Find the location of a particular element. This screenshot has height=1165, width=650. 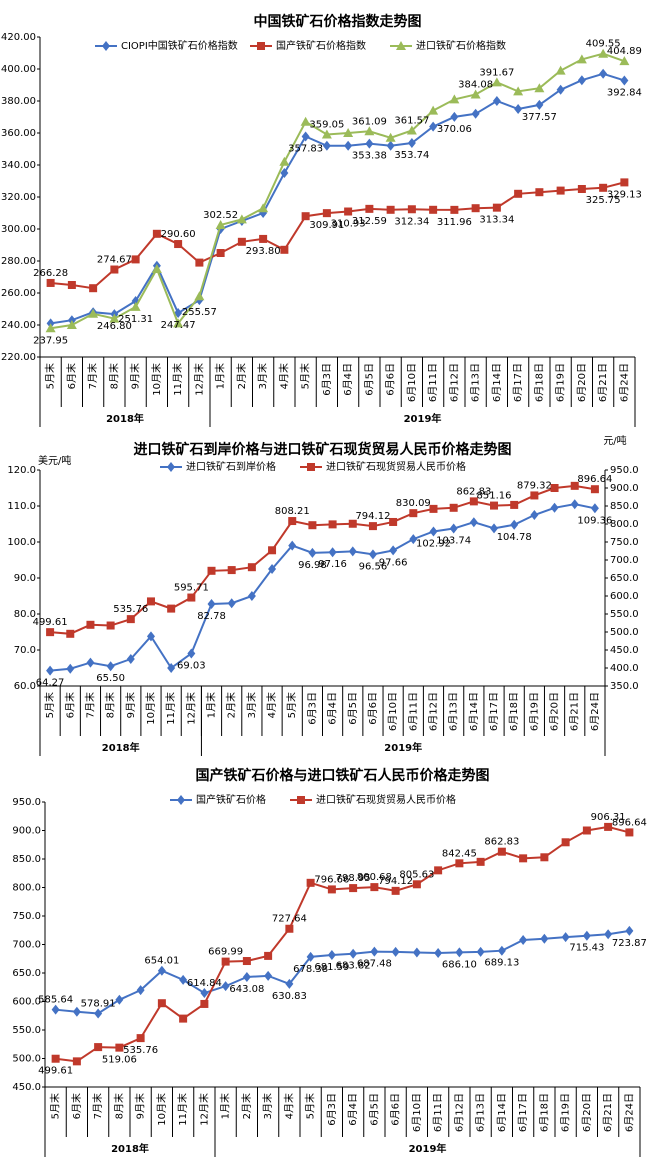

y-tick-label: 380.00 is located at coordinates (18, 101).